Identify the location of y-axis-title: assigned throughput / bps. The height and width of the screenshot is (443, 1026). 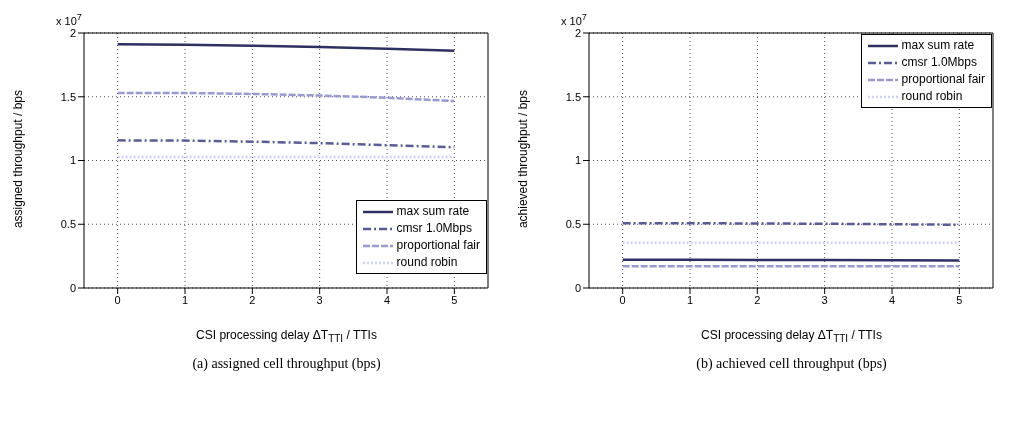
(18, 159).